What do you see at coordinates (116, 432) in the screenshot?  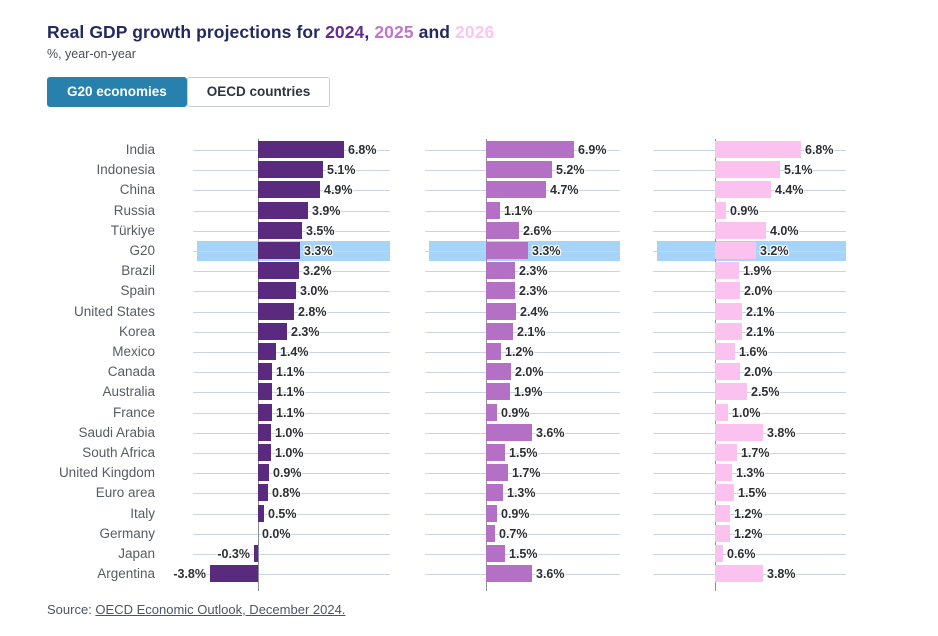 I see `country-label: Saudi Arabia` at bounding box center [116, 432].